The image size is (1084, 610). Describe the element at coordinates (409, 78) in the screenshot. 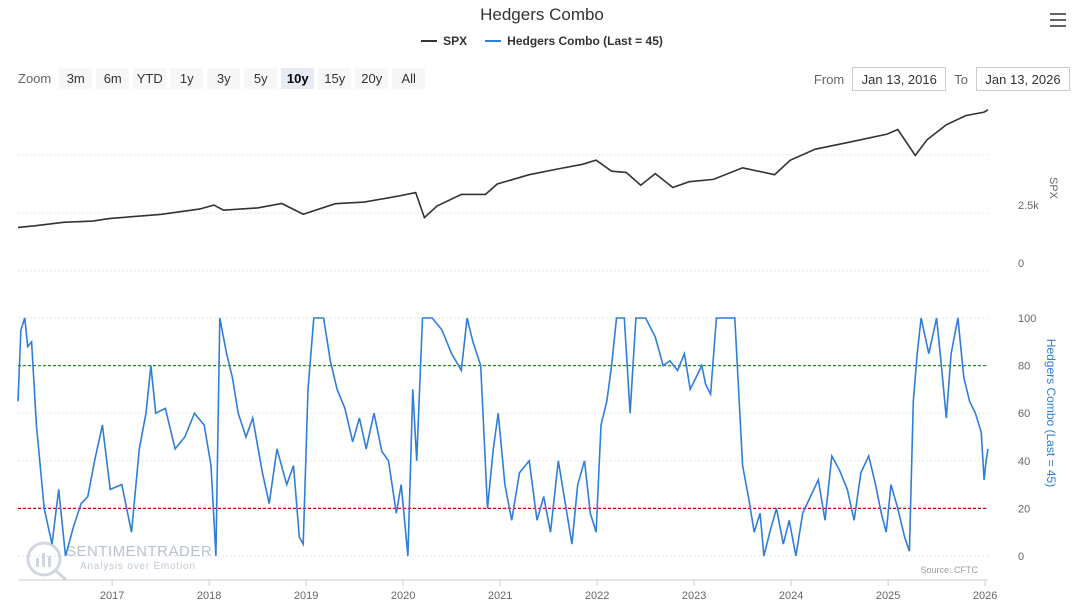

I see `zoom-button-all: All` at that location.